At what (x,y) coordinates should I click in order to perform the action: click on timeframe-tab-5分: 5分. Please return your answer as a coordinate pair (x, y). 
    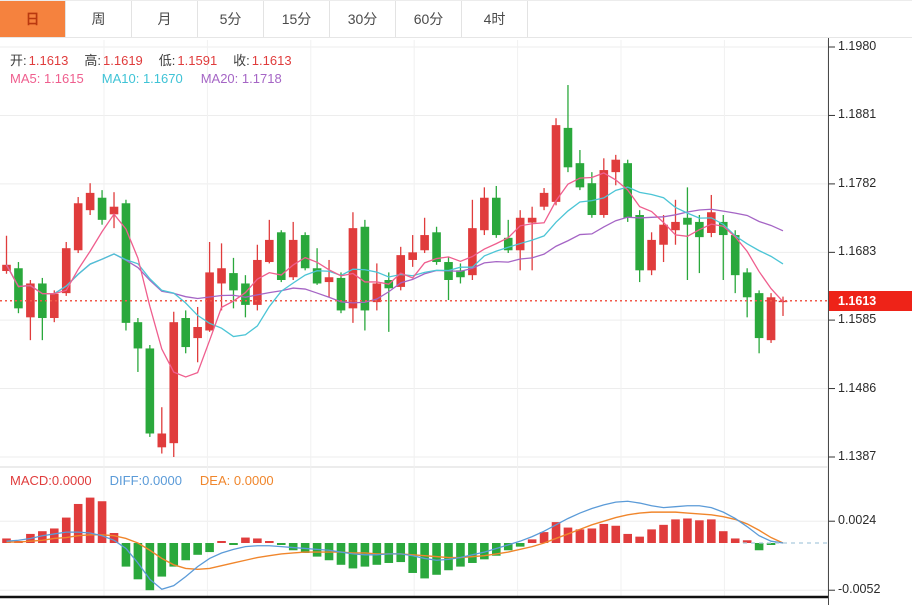
    Looking at the image, I should click on (231, 19).